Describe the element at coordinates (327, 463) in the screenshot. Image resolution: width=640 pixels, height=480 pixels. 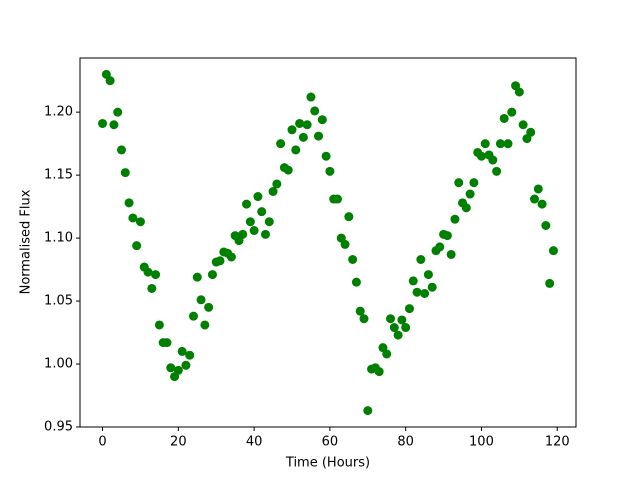
I see `x-axis-label: Time (Hours)` at that location.